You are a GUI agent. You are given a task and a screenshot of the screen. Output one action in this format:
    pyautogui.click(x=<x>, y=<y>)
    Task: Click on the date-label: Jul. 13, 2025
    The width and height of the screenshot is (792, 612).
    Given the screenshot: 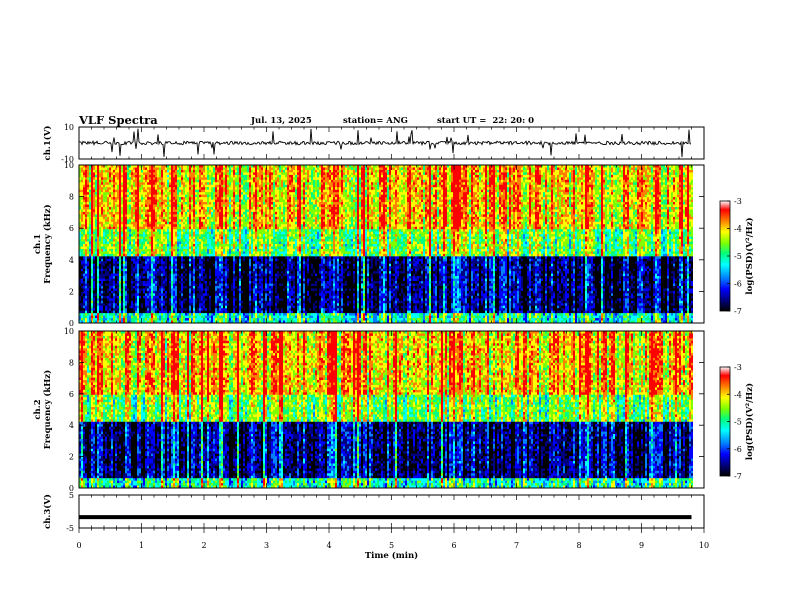 What is the action you would take?
    pyautogui.click(x=281, y=121)
    